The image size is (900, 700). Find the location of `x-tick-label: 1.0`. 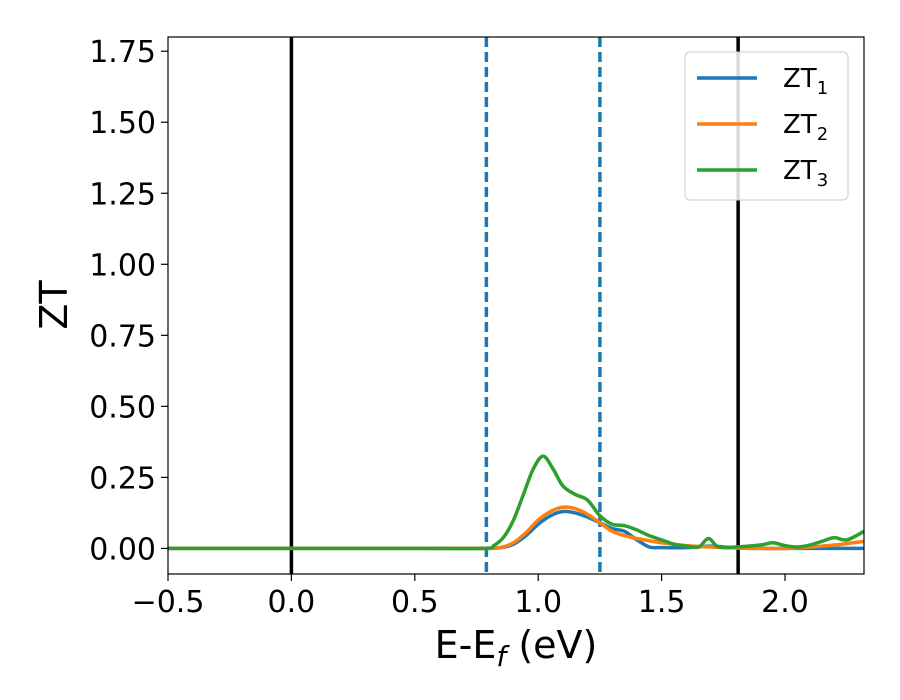

x-tick-label: 1.0 is located at coordinates (538, 602).